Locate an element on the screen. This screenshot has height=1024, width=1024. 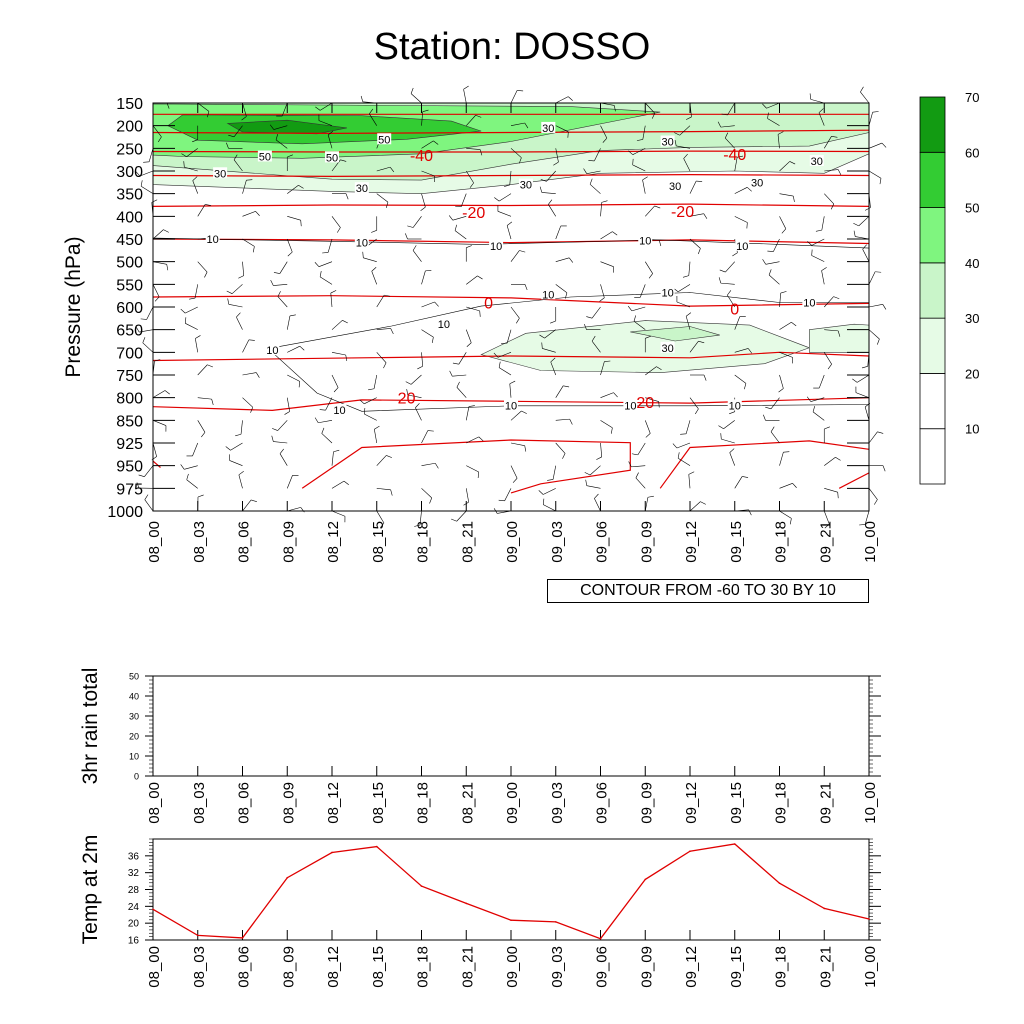
x-tick-label: 09_06 is located at coordinates (602, 542).